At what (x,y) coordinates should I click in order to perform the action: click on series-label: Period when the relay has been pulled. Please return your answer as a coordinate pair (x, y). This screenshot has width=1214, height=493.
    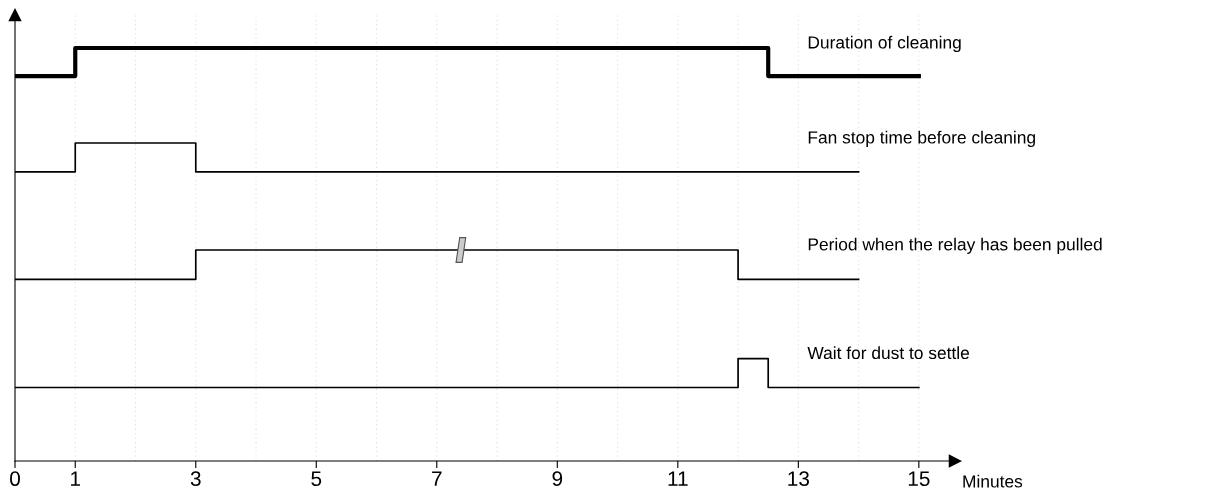
    Looking at the image, I should click on (955, 245).